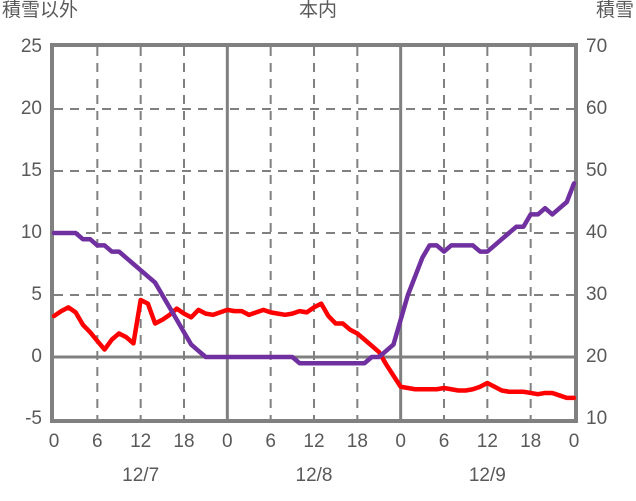  I want to click on right-axis-tick-label: 10, so click(597, 418).